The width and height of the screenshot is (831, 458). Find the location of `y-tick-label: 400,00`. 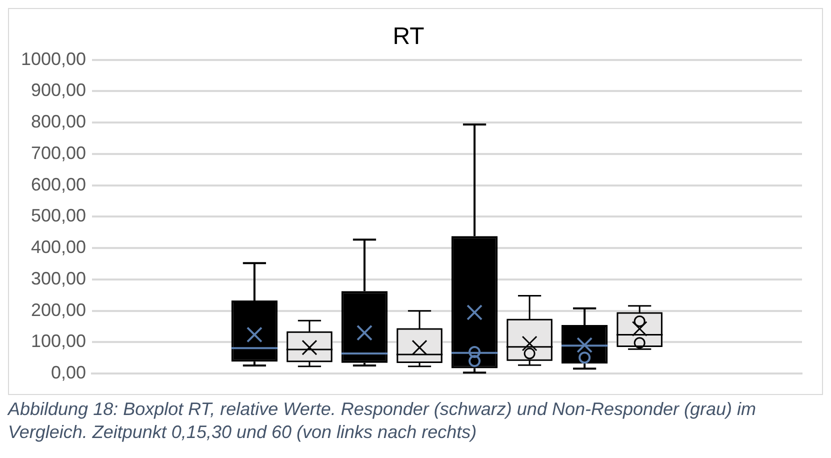

y-tick-label: 400,00 is located at coordinates (58, 247).